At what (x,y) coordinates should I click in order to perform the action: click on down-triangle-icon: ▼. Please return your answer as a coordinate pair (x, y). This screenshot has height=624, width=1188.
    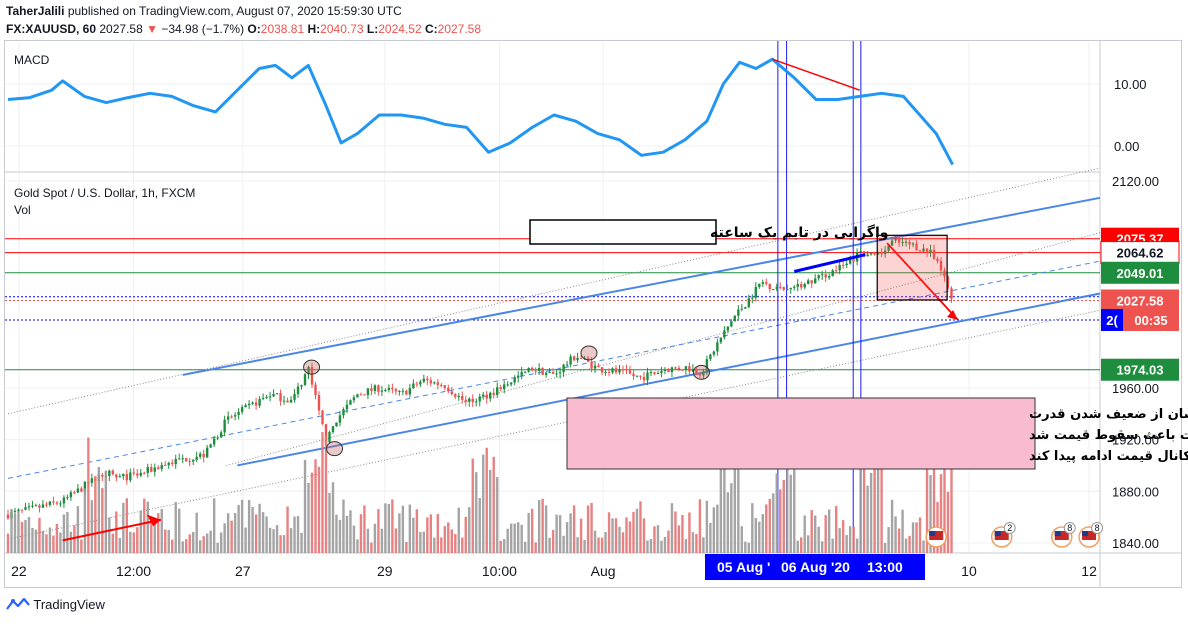
    Looking at the image, I should click on (152, 29).